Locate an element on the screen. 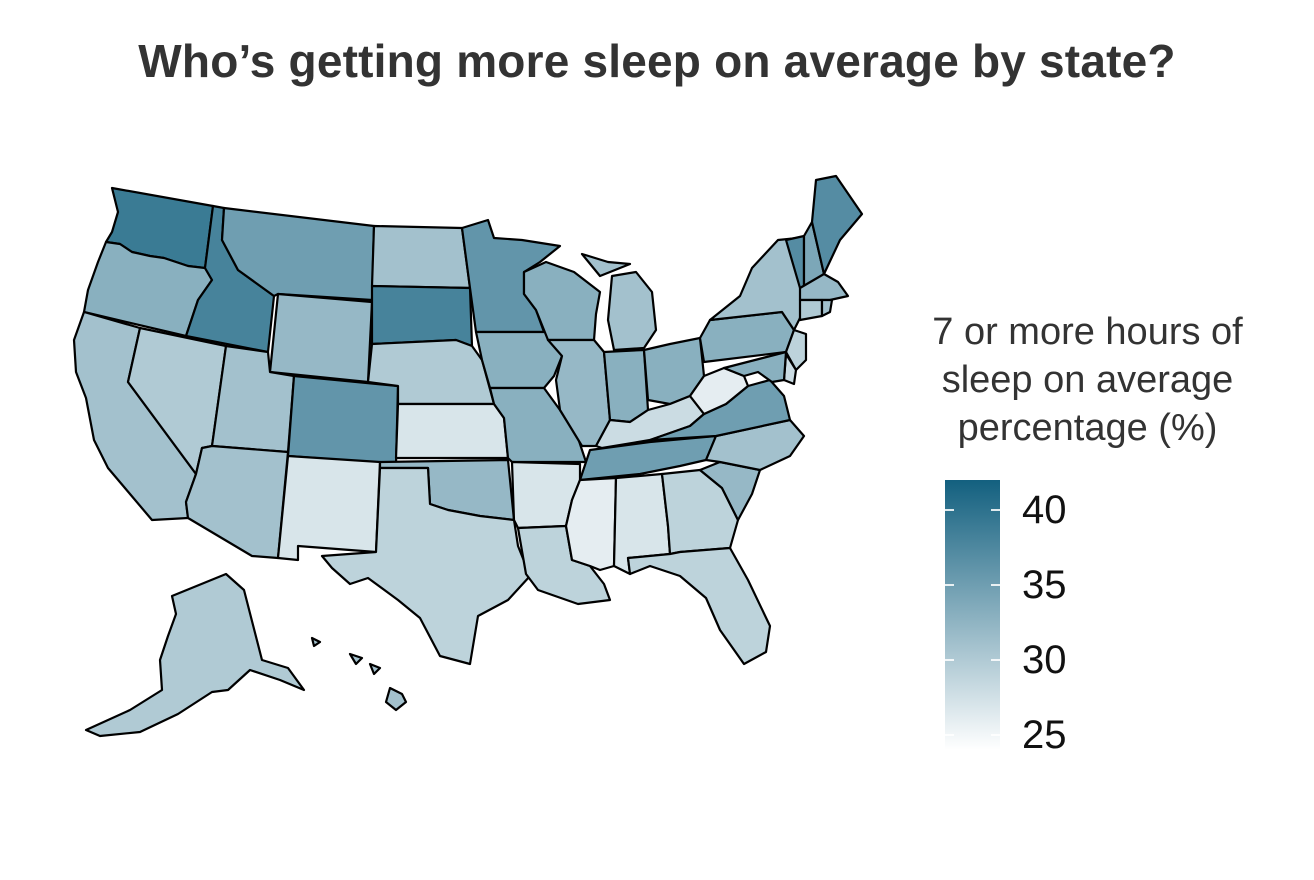  state-ct is located at coordinates (811, 310).